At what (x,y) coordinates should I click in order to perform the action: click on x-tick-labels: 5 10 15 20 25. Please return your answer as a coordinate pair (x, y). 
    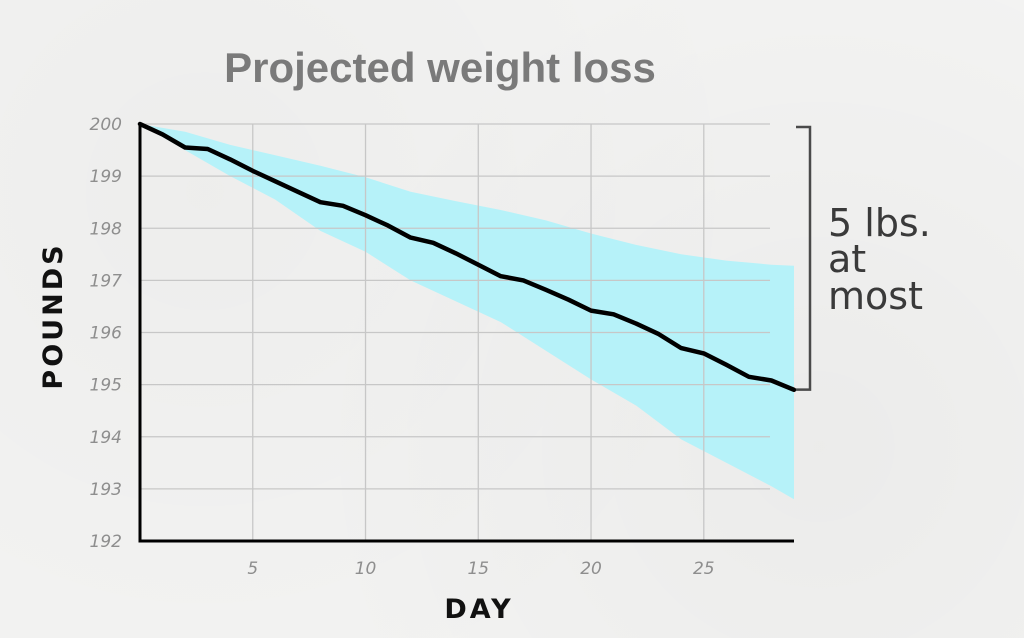
    Looking at the image, I should click on (480, 569).